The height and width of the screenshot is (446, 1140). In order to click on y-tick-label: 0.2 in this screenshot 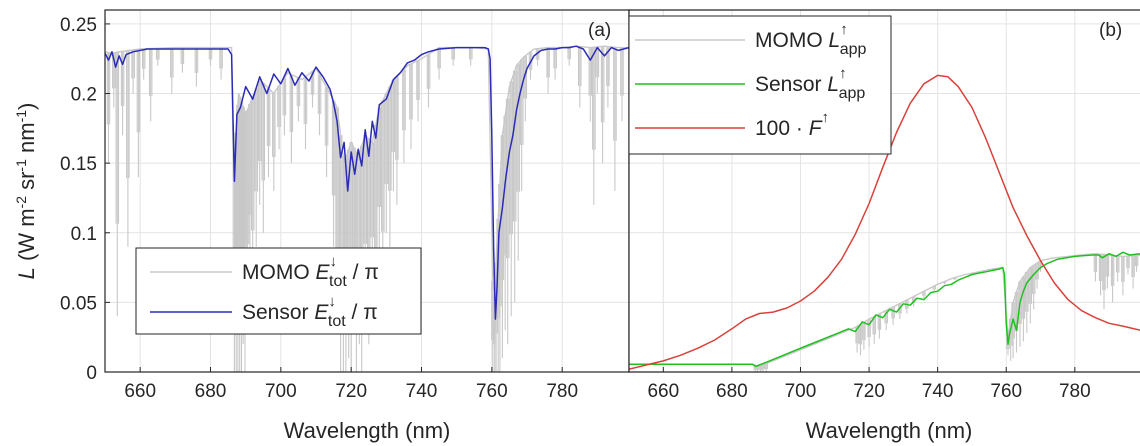, I will do `click(84, 95)`.